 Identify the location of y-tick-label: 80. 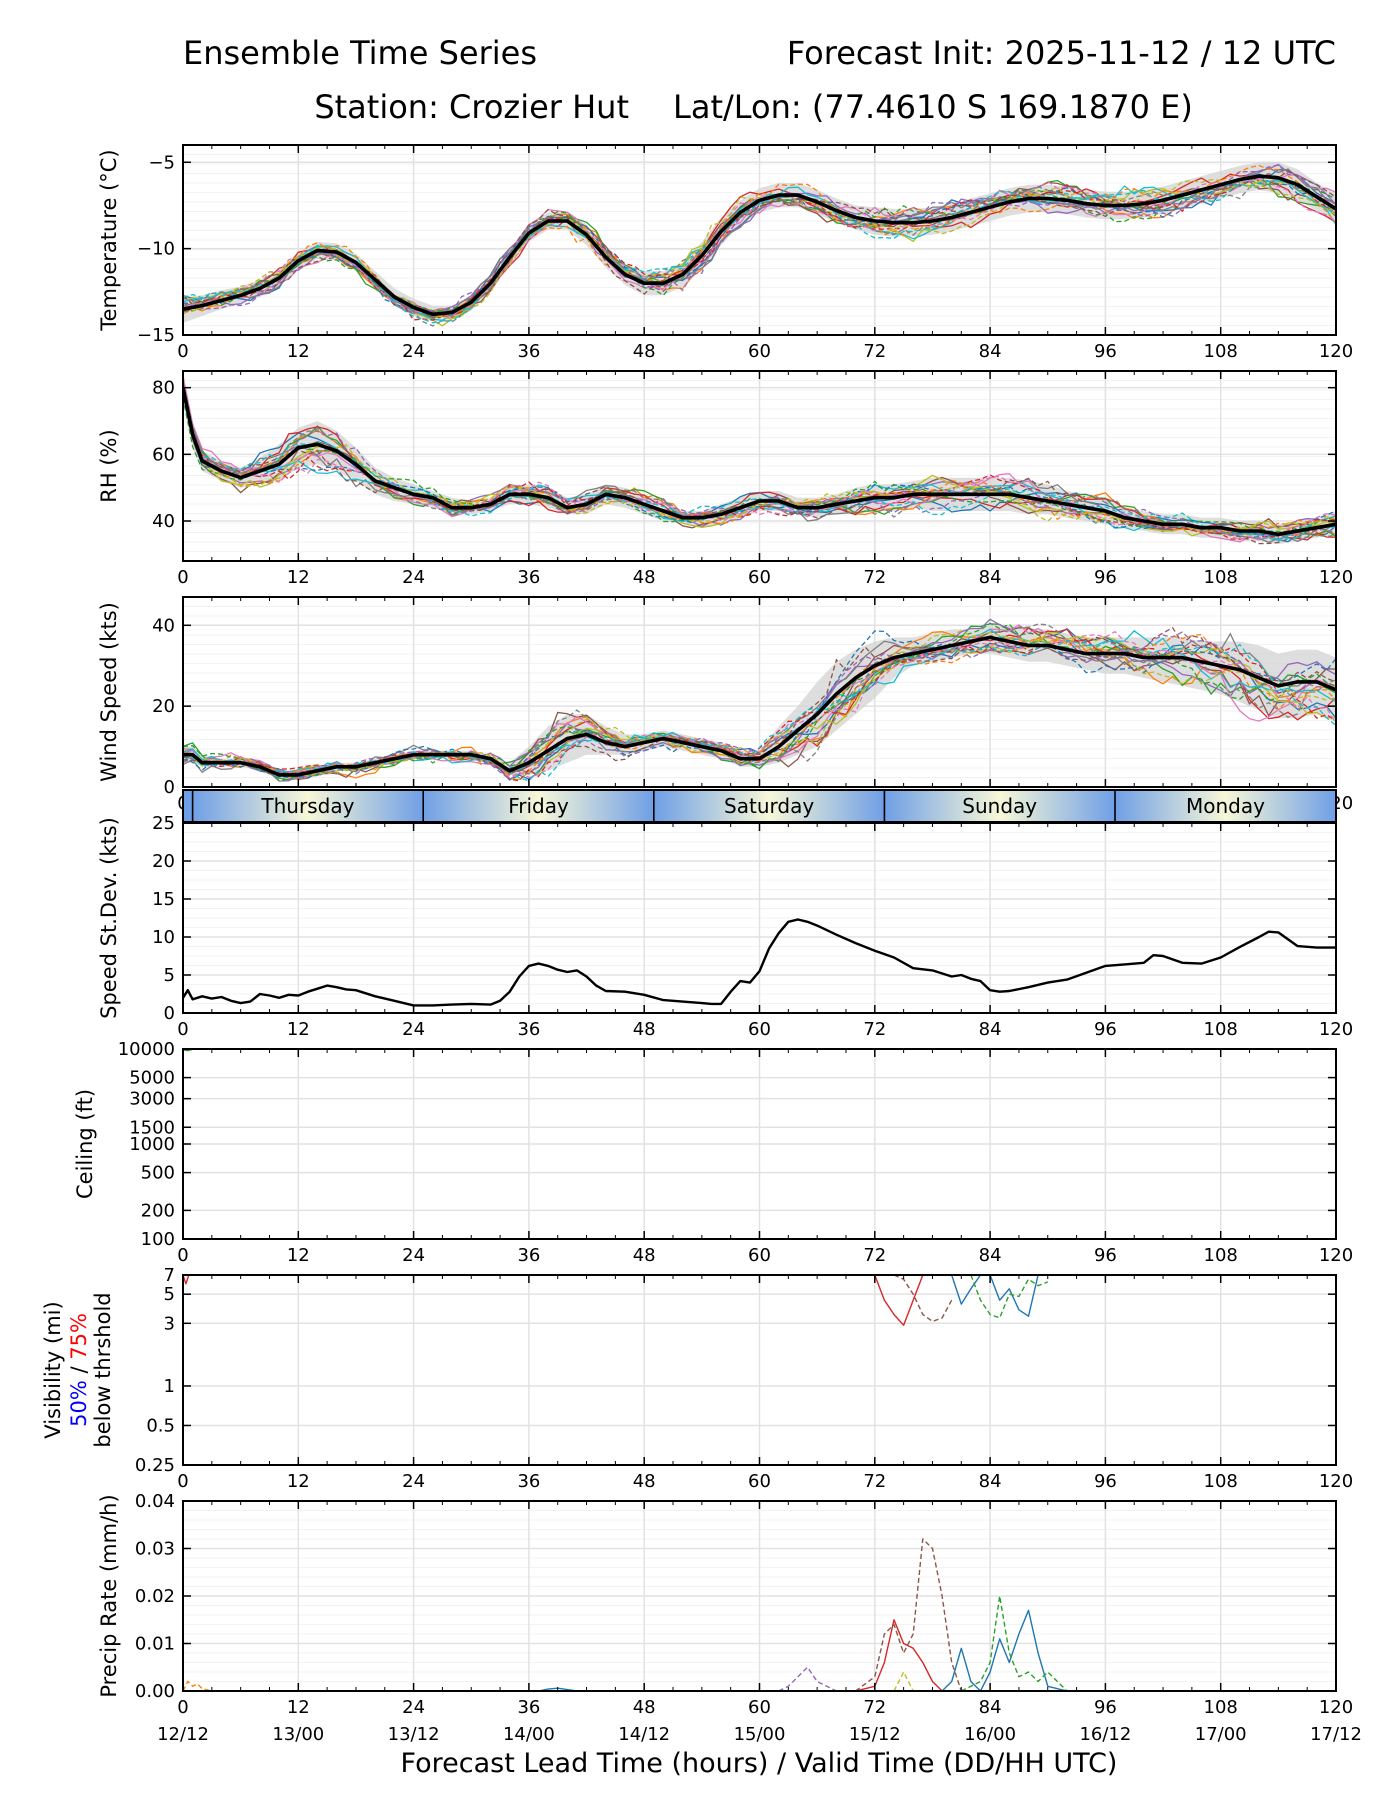
(163, 388).